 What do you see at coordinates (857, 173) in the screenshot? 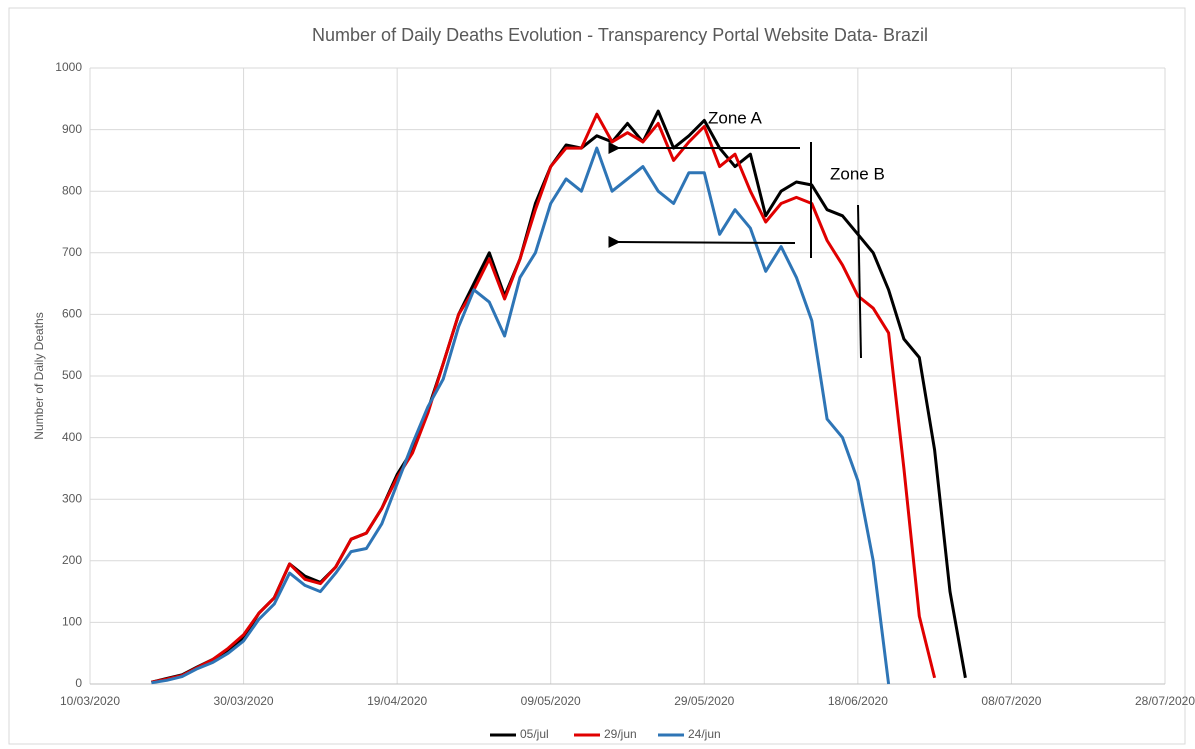
I see `annotation: Zone B` at bounding box center [857, 173].